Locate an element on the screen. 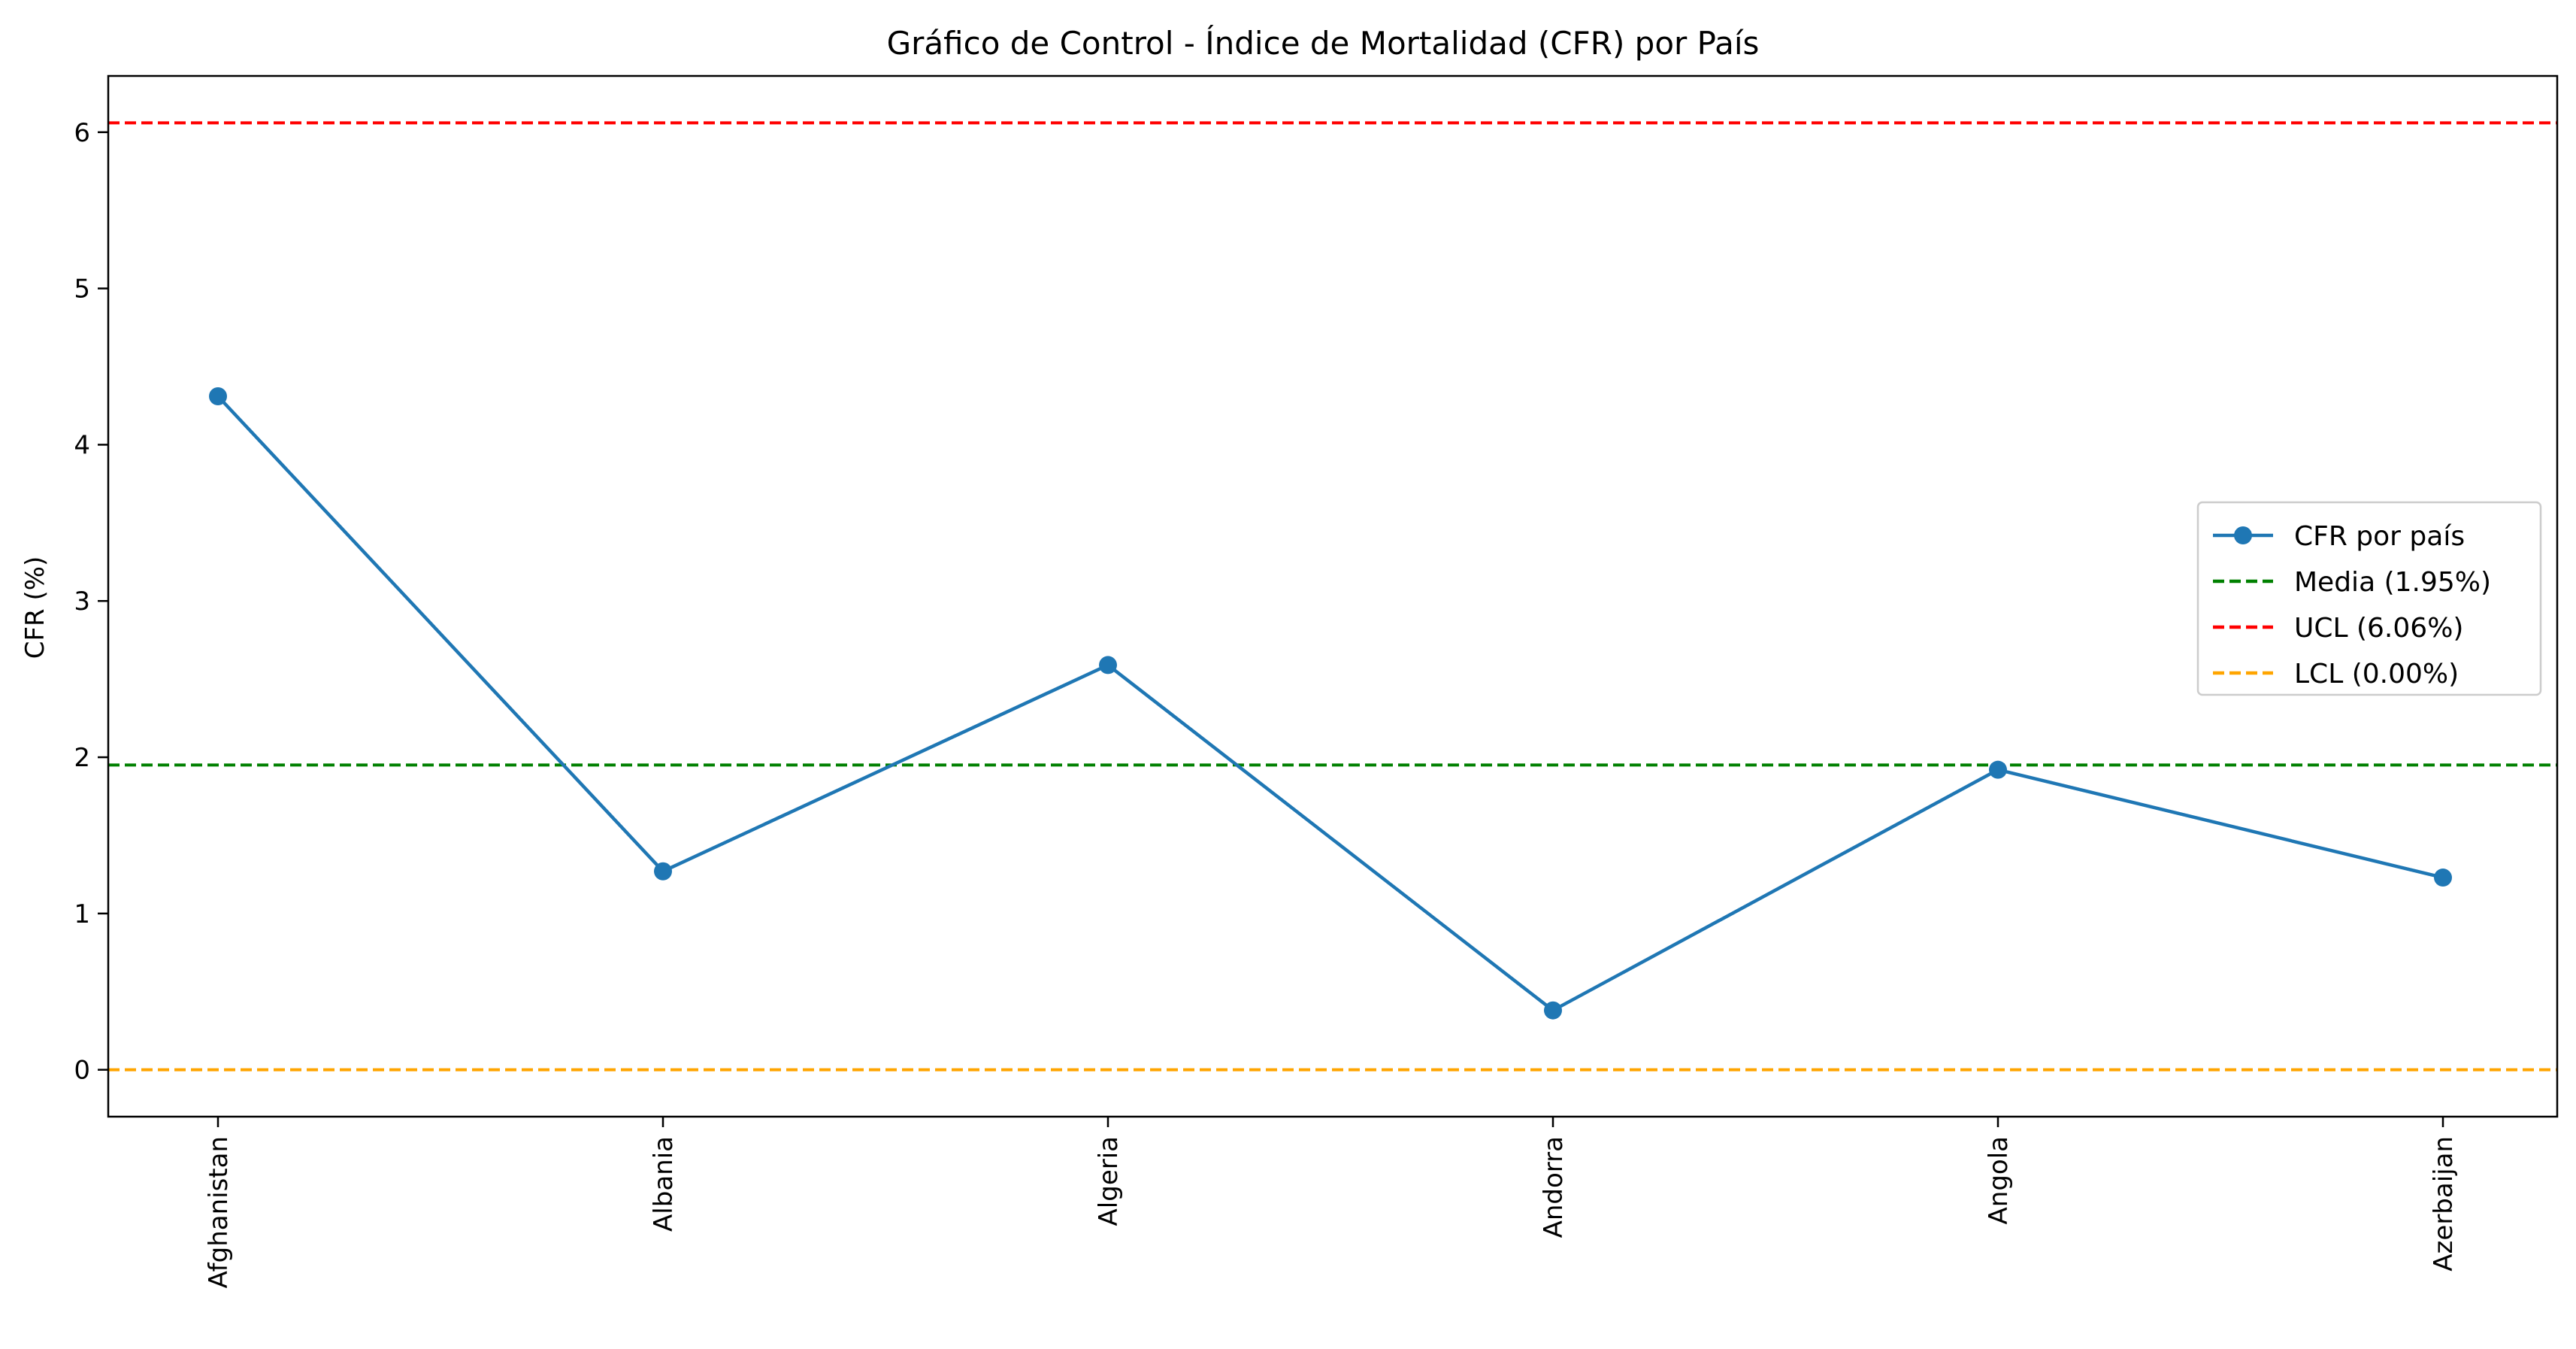  x-tick-label-albania: Albania is located at coordinates (664, 1184).